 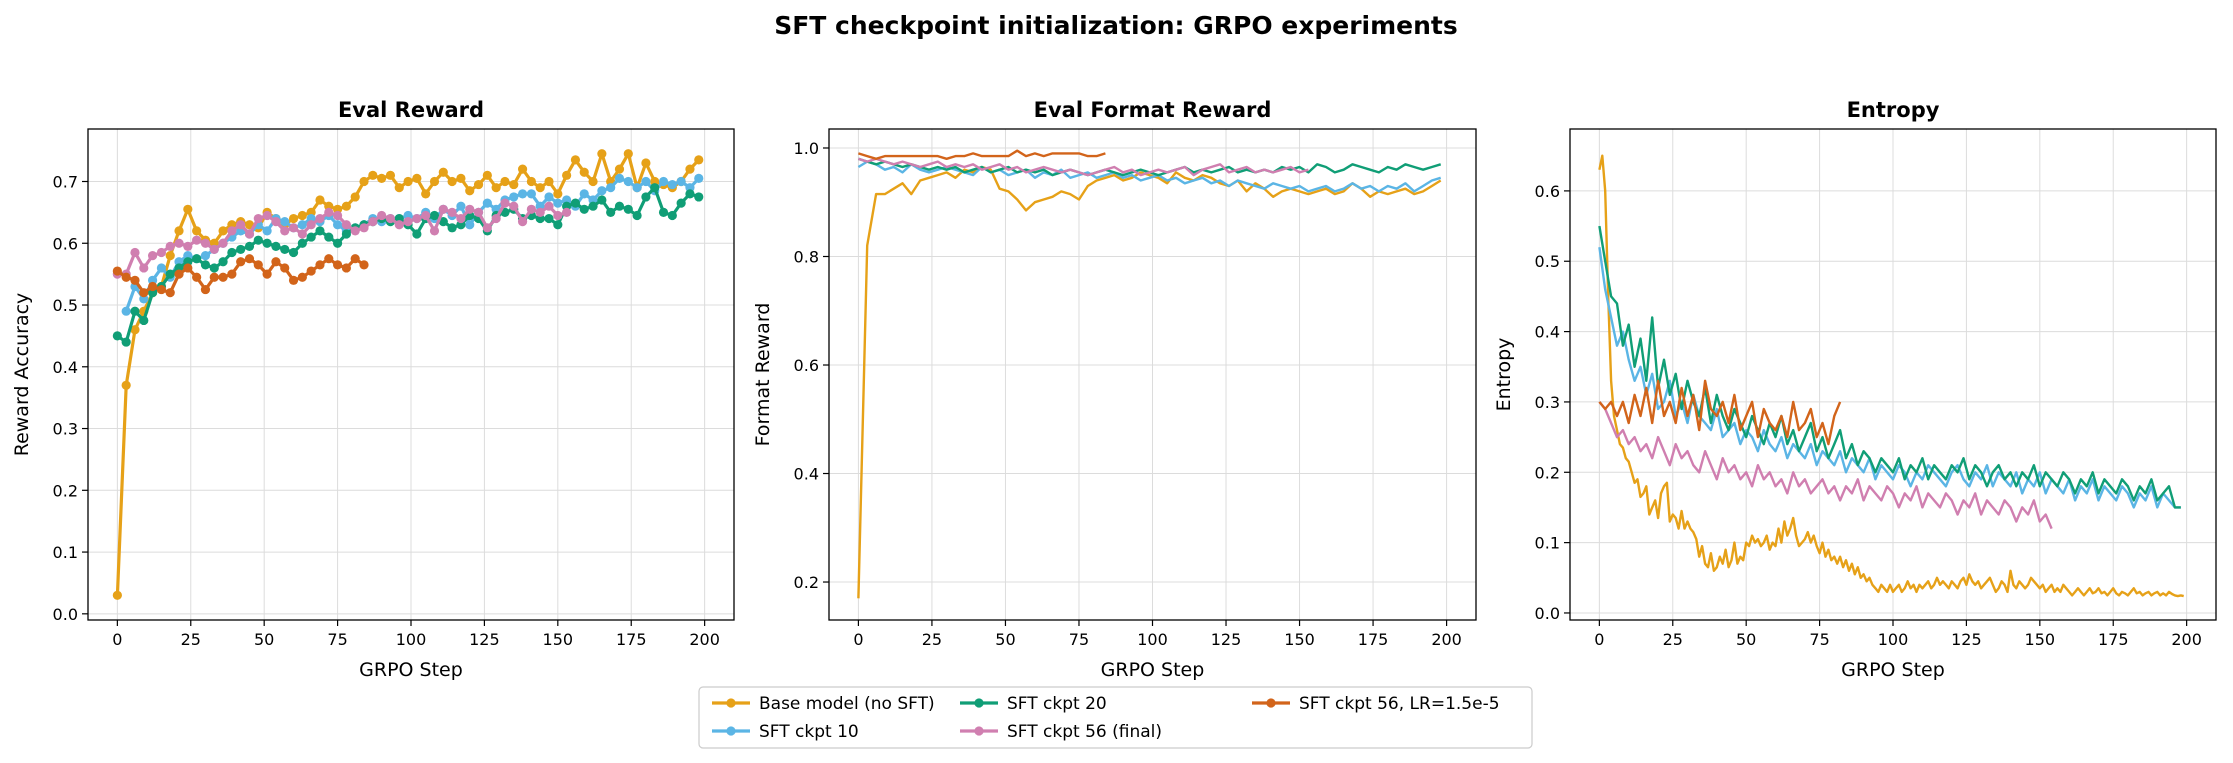 What do you see at coordinates (411, 639) in the screenshot?
I see `x-tick-label: 100` at bounding box center [411, 639].